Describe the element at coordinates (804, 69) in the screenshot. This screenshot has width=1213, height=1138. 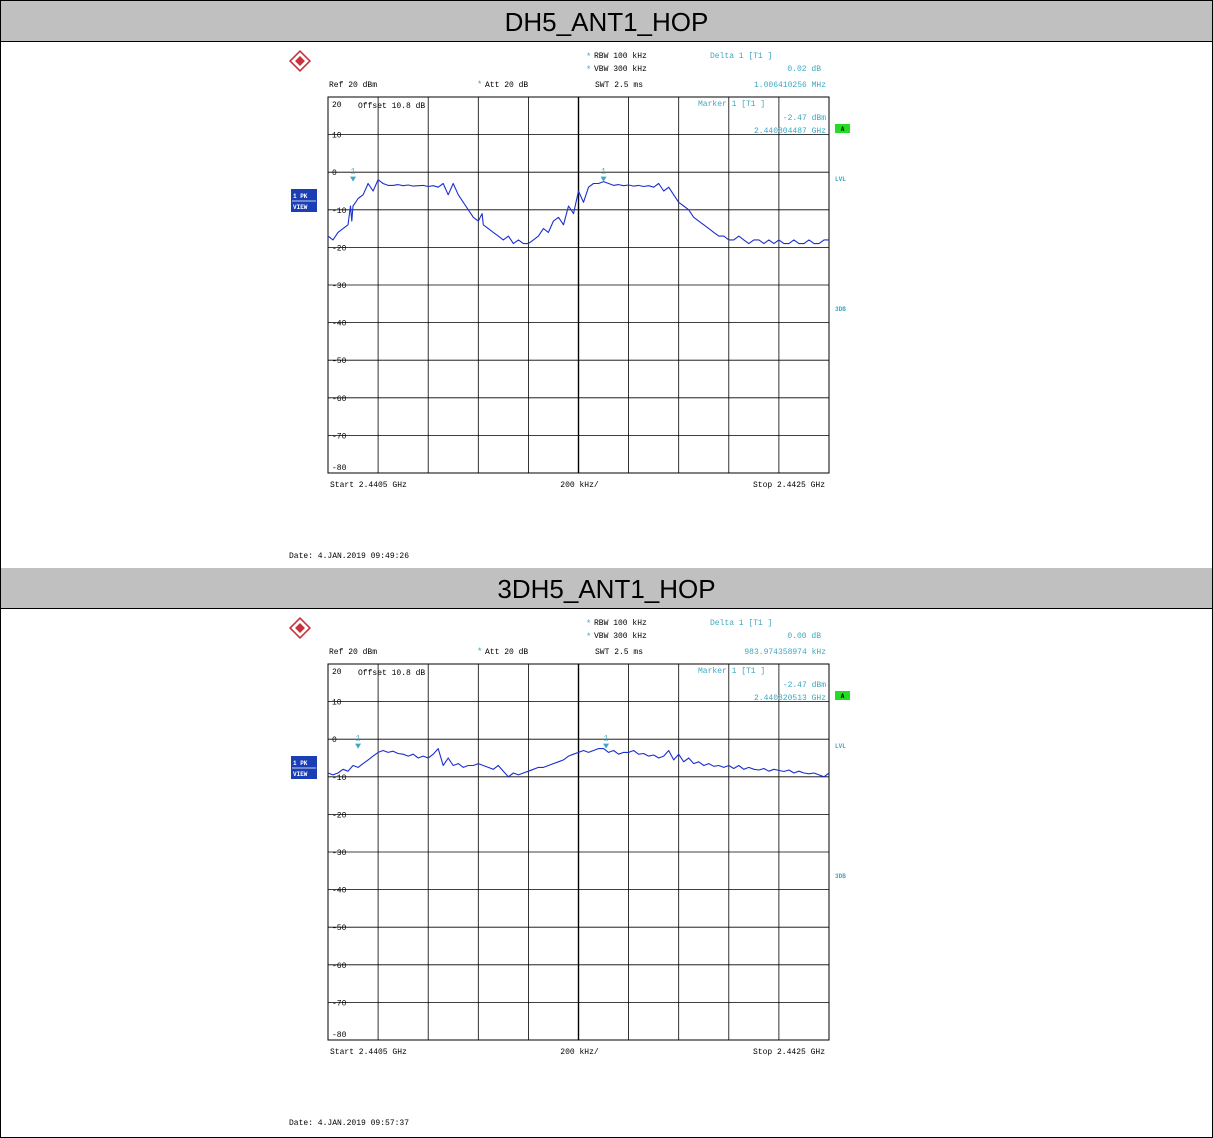
I see `delta-level: 0.02 dB` at that location.